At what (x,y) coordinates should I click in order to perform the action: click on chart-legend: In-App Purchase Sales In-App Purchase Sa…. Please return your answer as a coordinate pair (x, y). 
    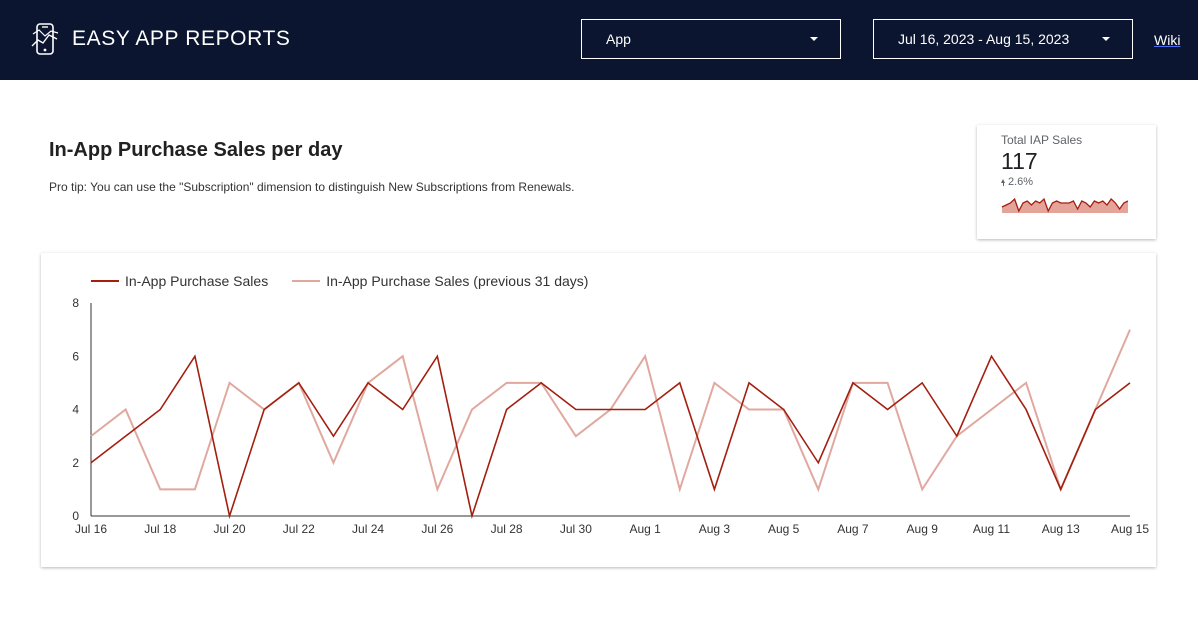
    Looking at the image, I should click on (351, 281).